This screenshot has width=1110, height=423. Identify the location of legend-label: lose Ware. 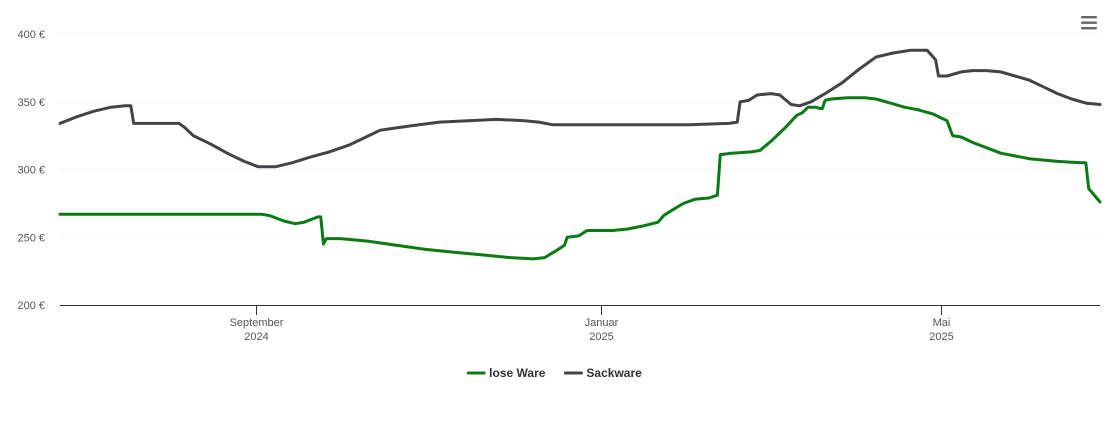
(517, 373).